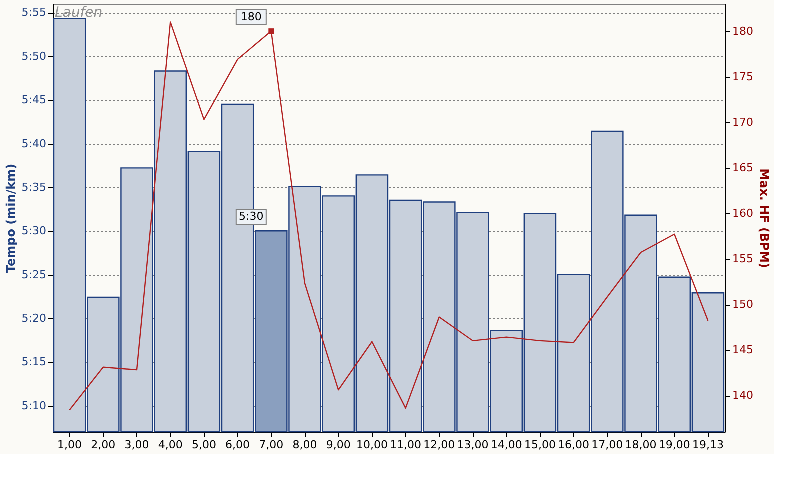 This screenshot has width=800, height=480. What do you see at coordinates (34, 275) in the screenshot?
I see `y-tick-label: 5:25` at bounding box center [34, 275].